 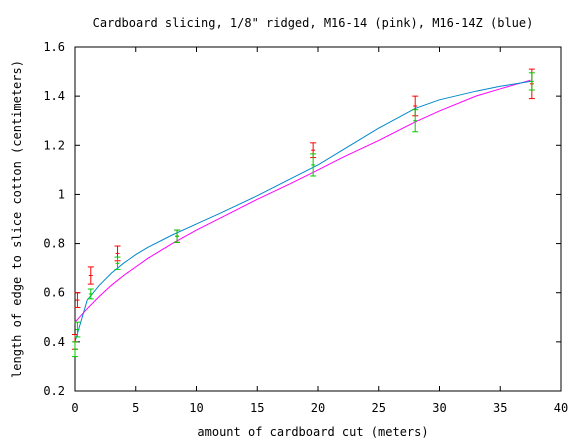 What do you see at coordinates (135, 408) in the screenshot?
I see `x-tick-label: 5` at bounding box center [135, 408].